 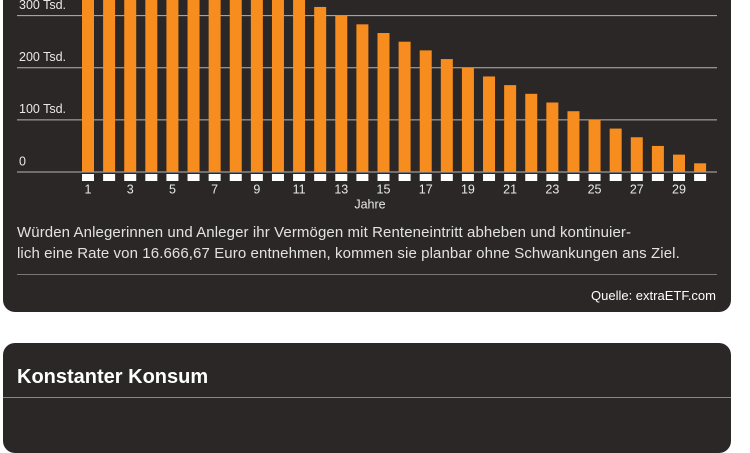 I want to click on y-tick-label: 300 Tsd., so click(x=42, y=6).